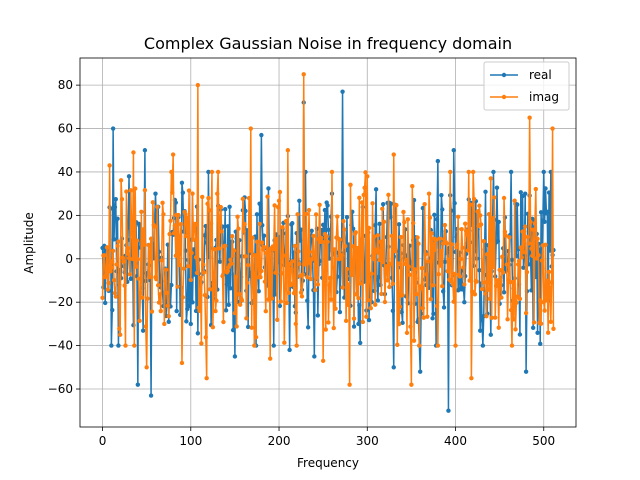 Image resolution: width=640 pixels, height=480 pixels. What do you see at coordinates (328, 463) in the screenshot?
I see `x-axis-label: Frequency` at bounding box center [328, 463].